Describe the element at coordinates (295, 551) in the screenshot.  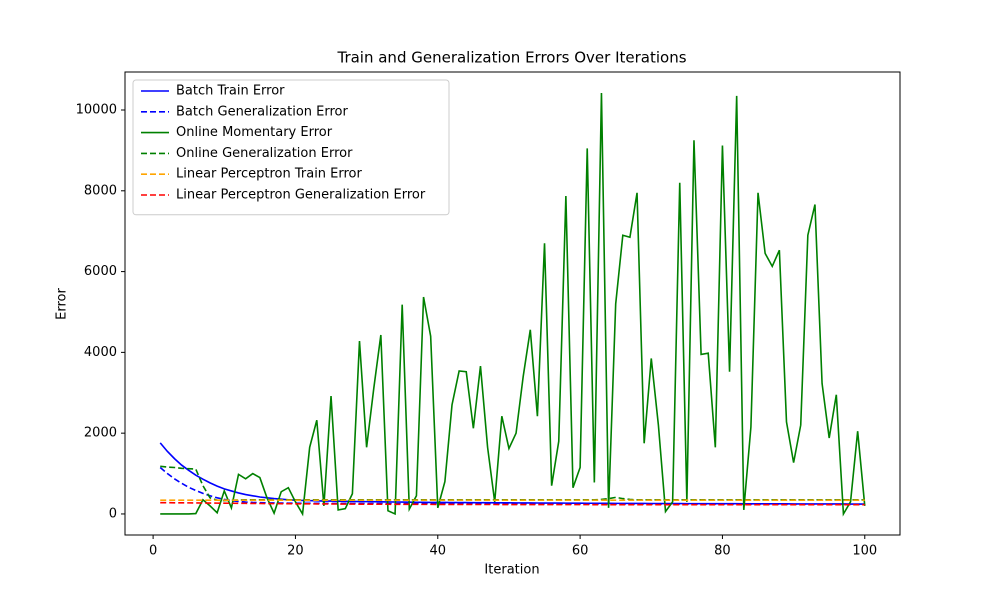
I see `x-tick-label: 20` at that location.